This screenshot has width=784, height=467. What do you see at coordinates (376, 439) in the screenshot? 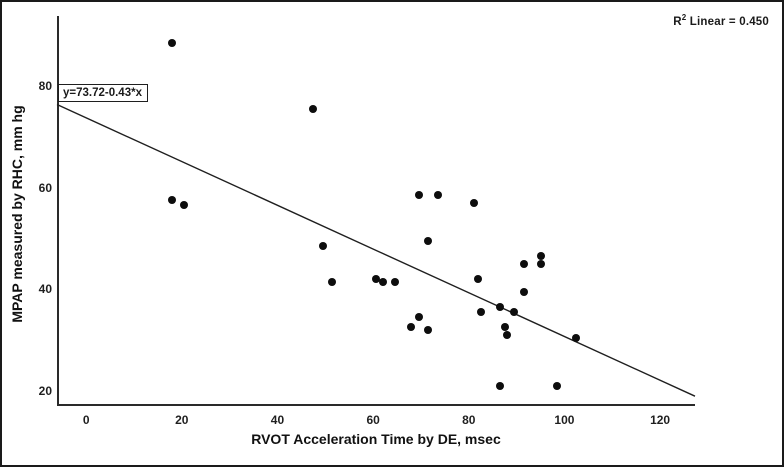
I see `x-axis-title: RVOT Acceleration Time by DE, msec` at bounding box center [376, 439].